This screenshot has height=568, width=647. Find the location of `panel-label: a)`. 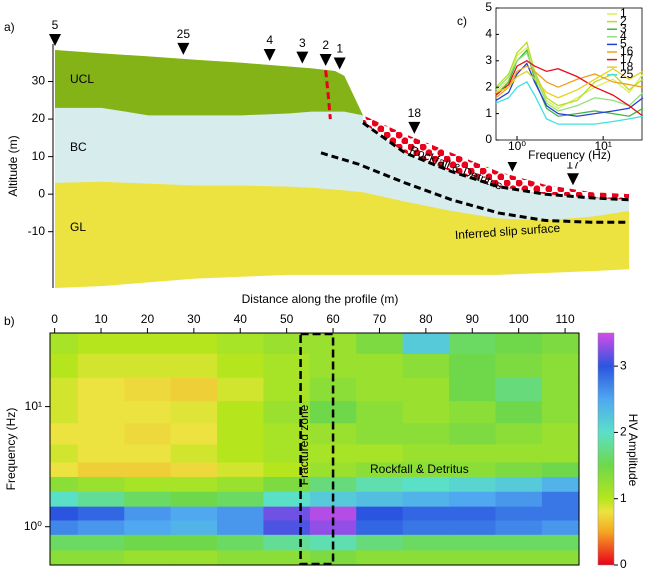

panel-label: a) is located at coordinates (9, 27).